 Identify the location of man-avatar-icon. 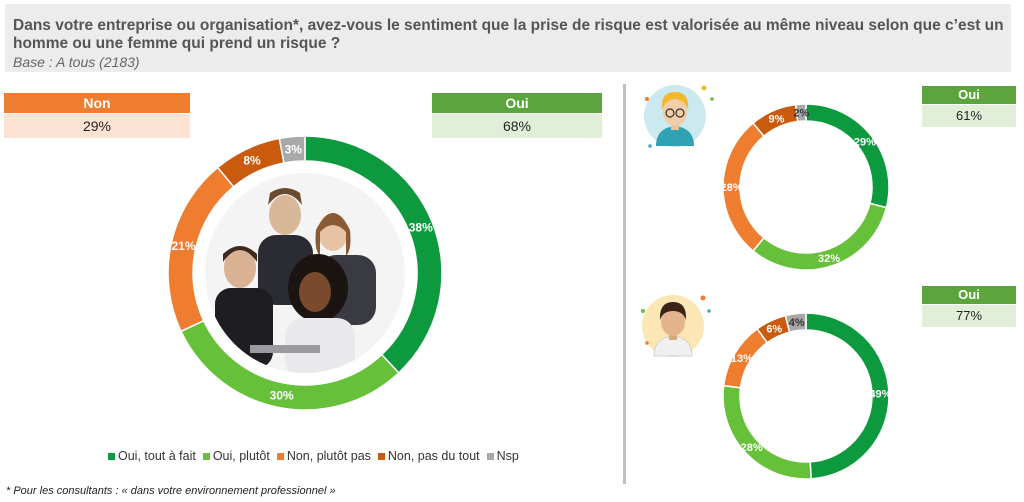
(676, 326).